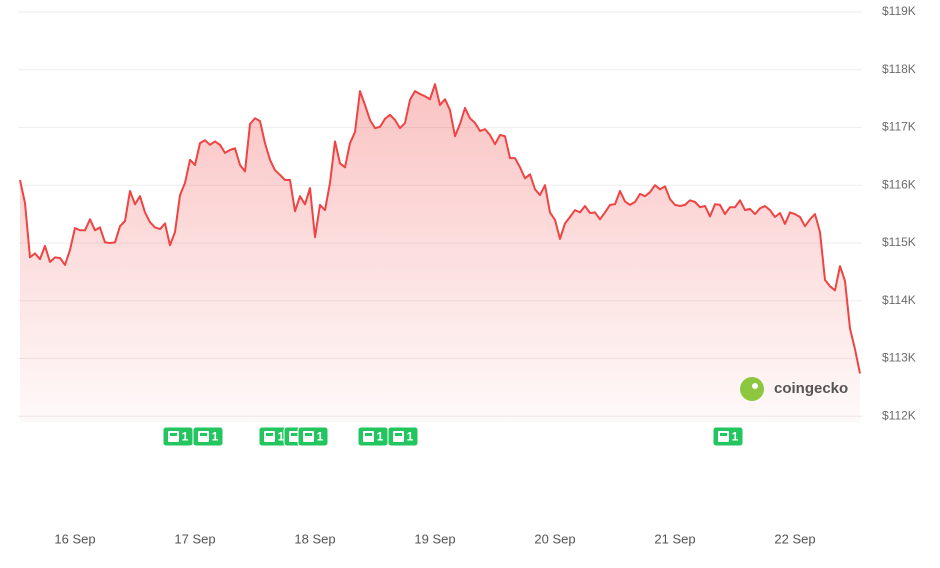 The image size is (940, 568). Describe the element at coordinates (811, 388) in the screenshot. I see `watermark-text: coingecko` at that location.